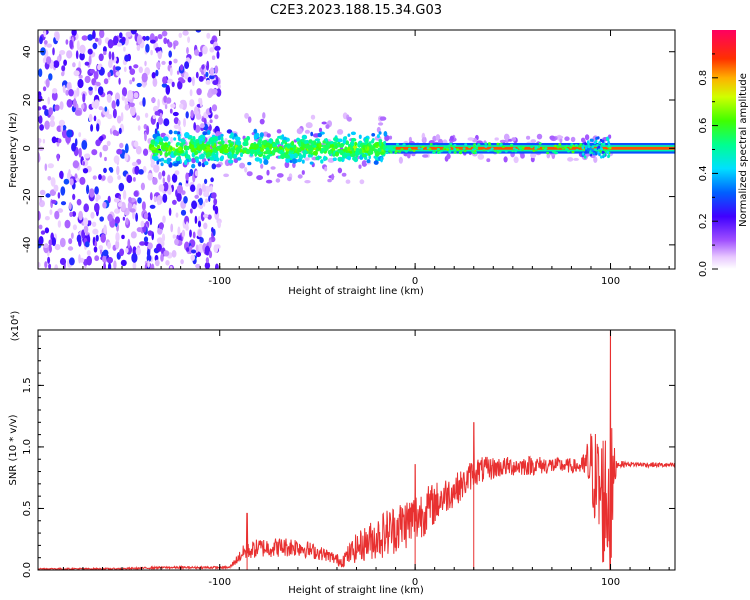 The width and height of the screenshot is (750, 600). Describe the element at coordinates (356, 10) in the screenshot. I see `figure-title: C2E3.2023.188.15.34.G03` at that location.